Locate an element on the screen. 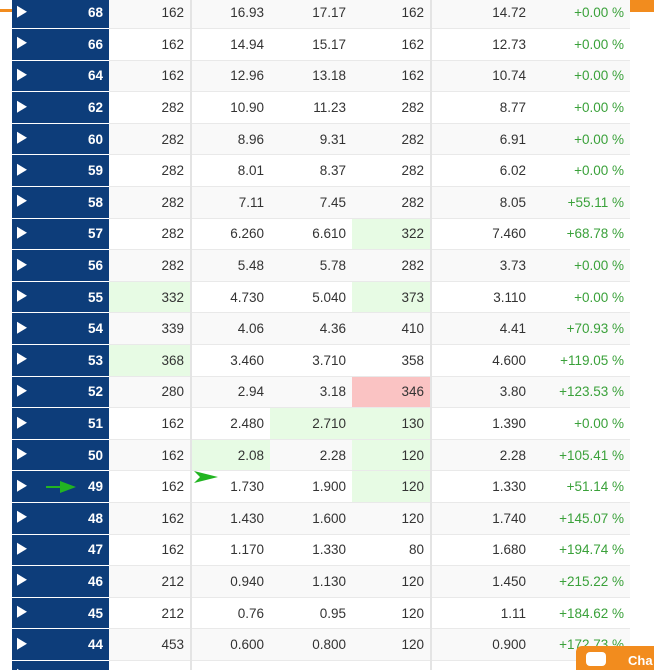 The width and height of the screenshot is (654, 670). table-row: 53 368 3.460 3.710 358 4.600 +119.05 % is located at coordinates (321, 360).